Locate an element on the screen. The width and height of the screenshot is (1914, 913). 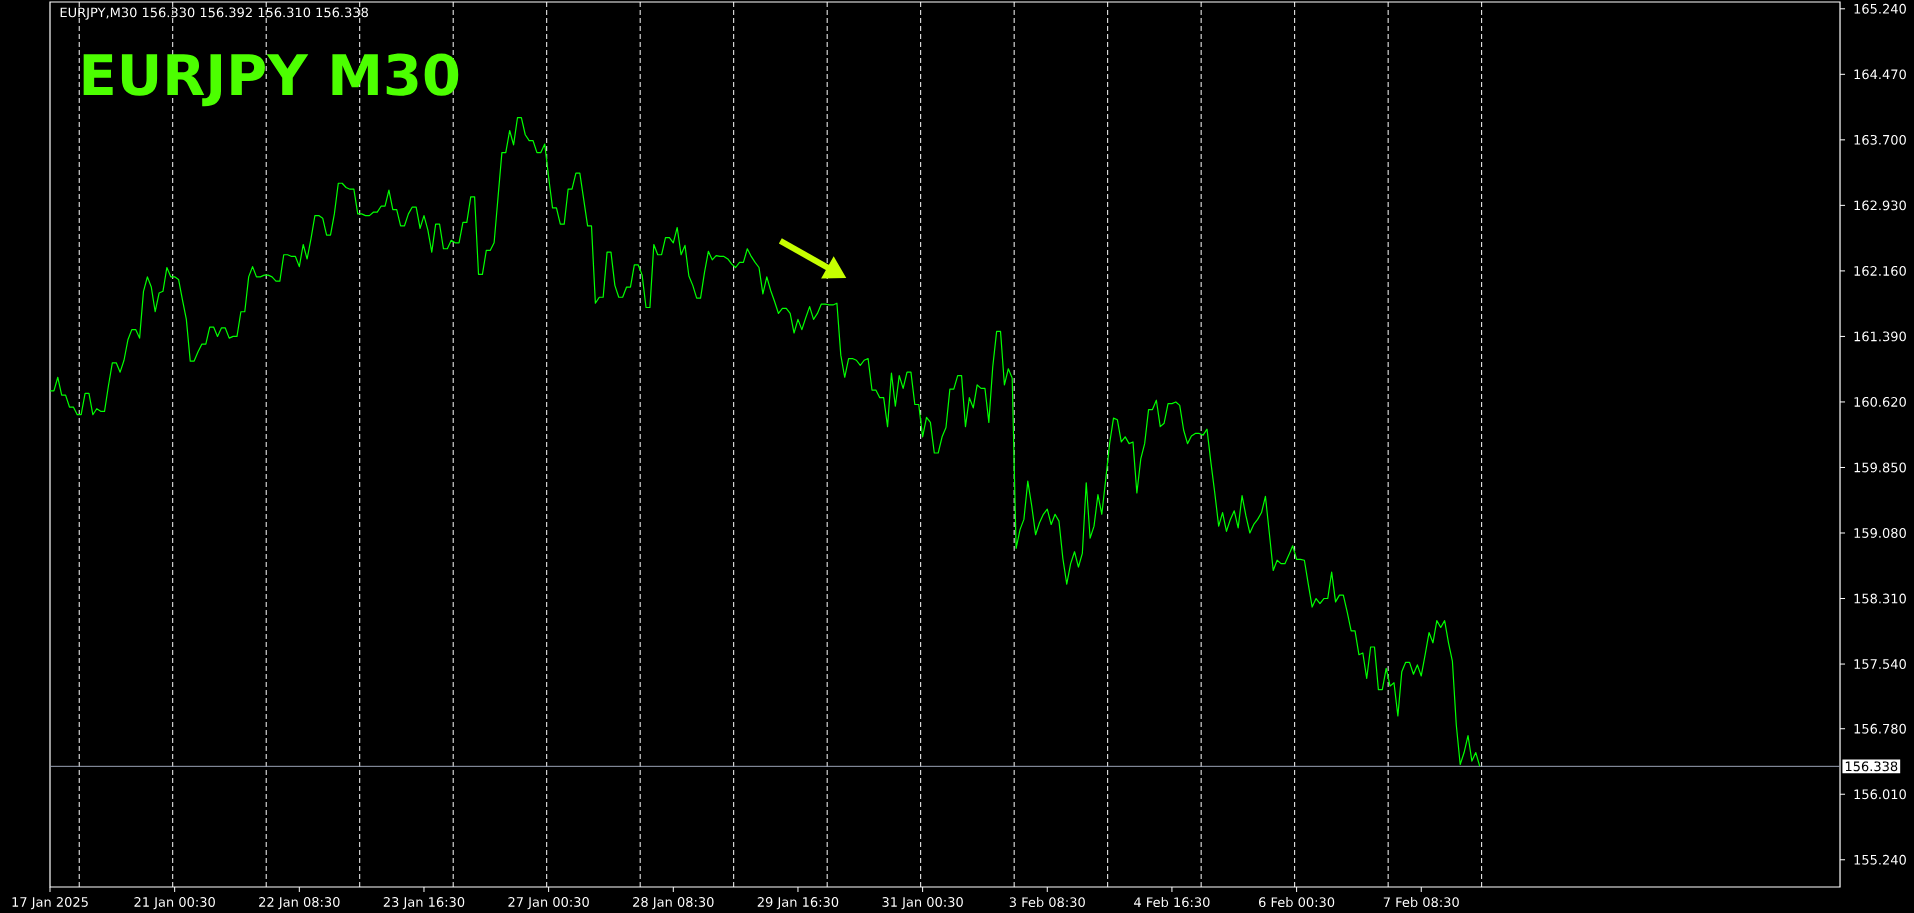
annotation: EURJPY,M30 156.330 156.392 156.310 156.338 is located at coordinates (214, 13).